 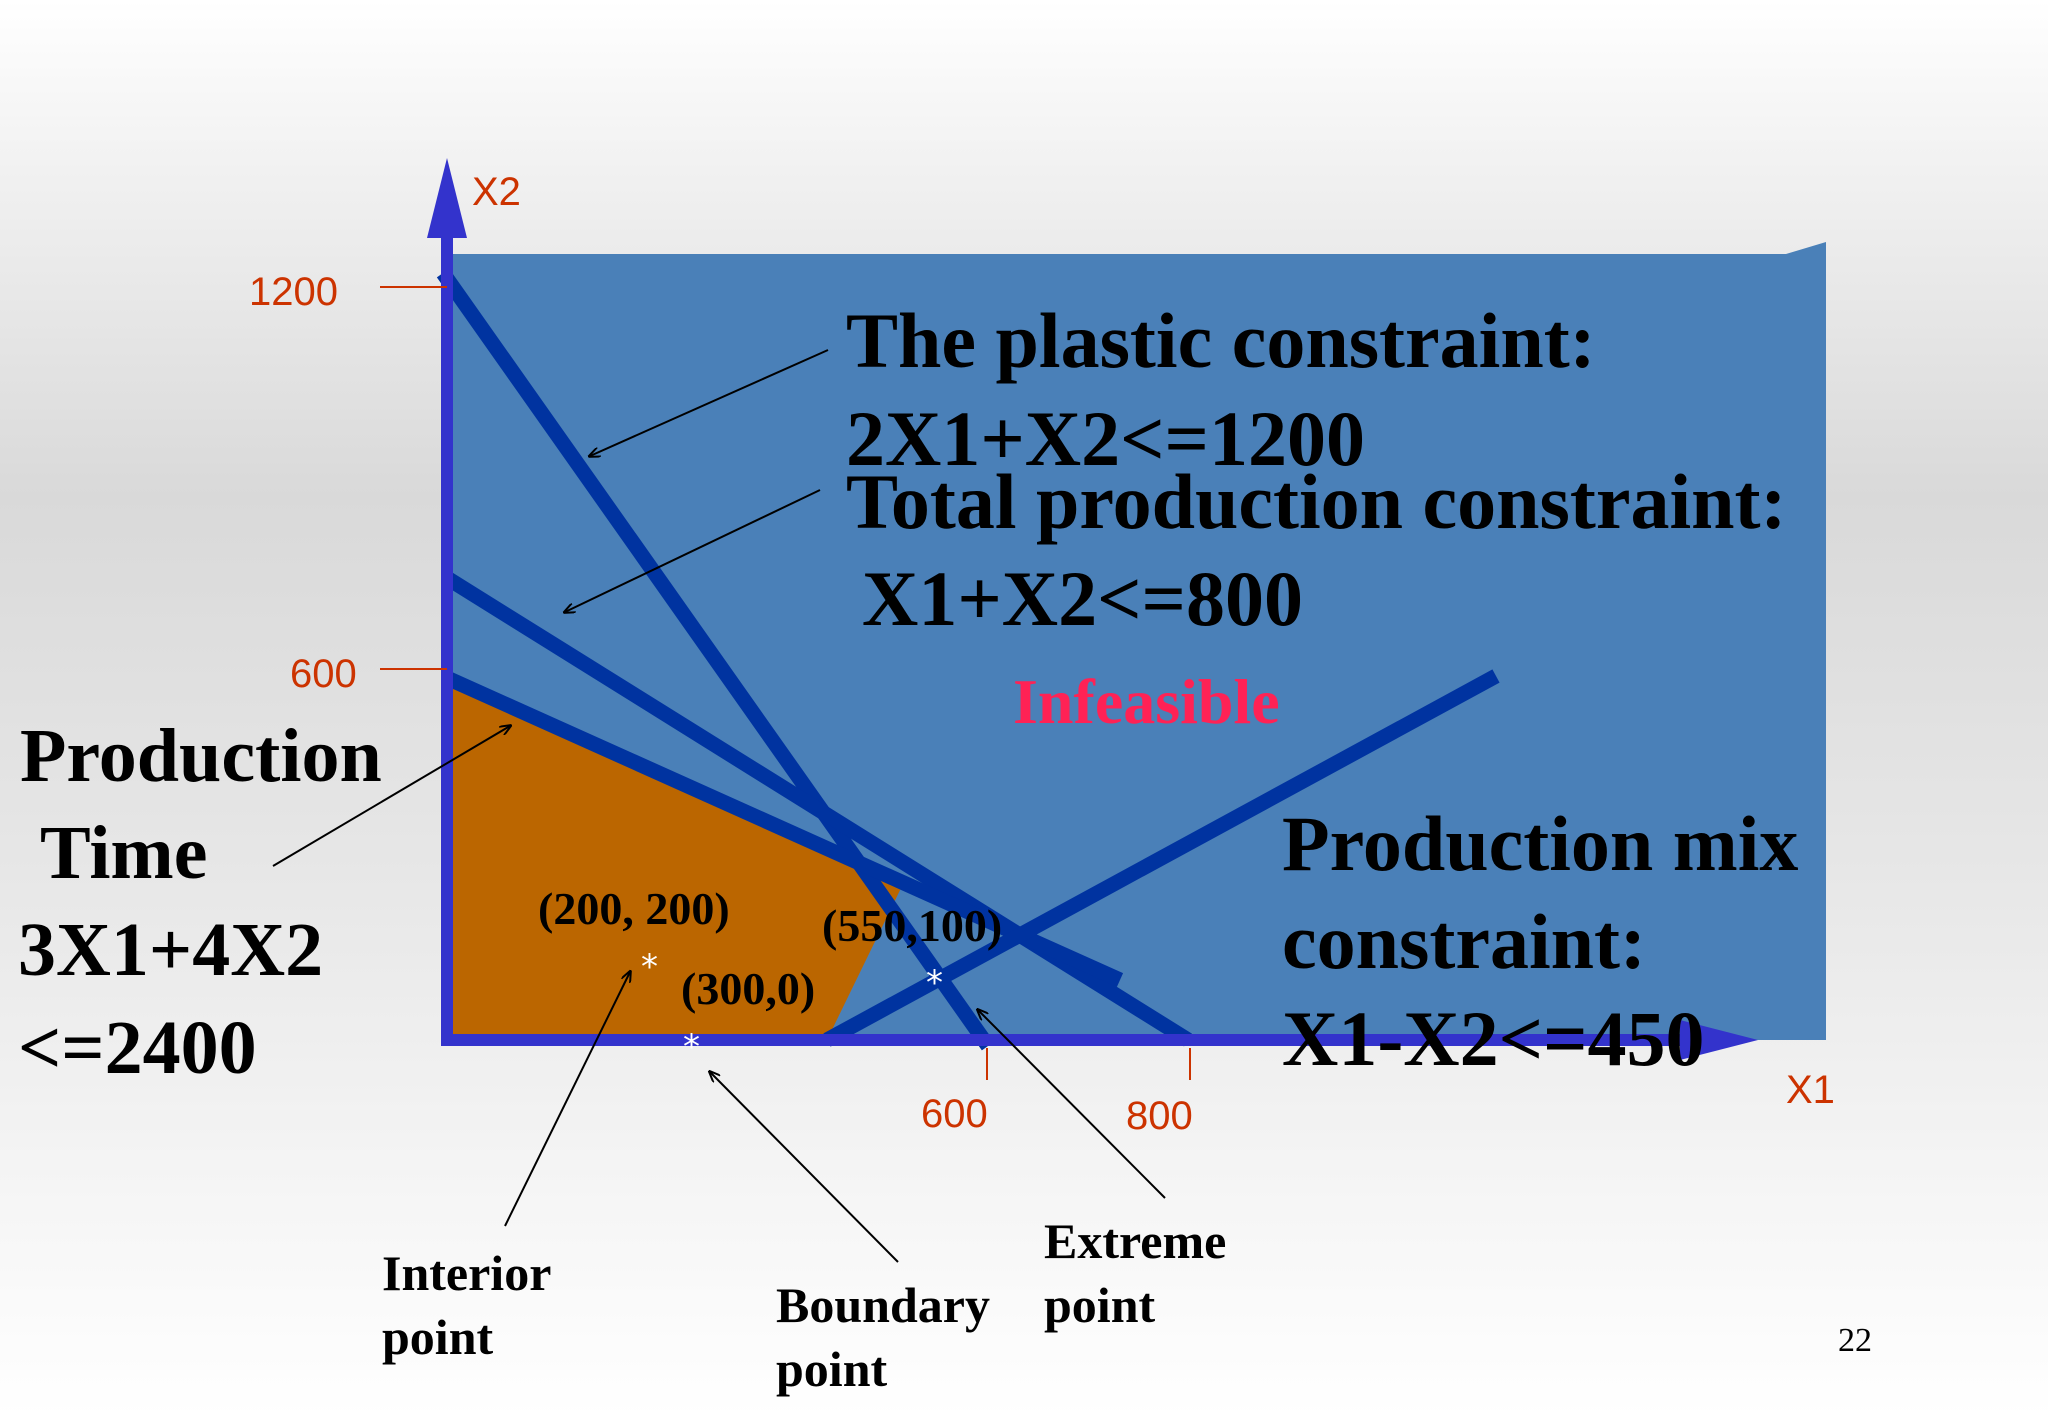 I want to click on y-axis-arrowhead, so click(x=447, y=198).